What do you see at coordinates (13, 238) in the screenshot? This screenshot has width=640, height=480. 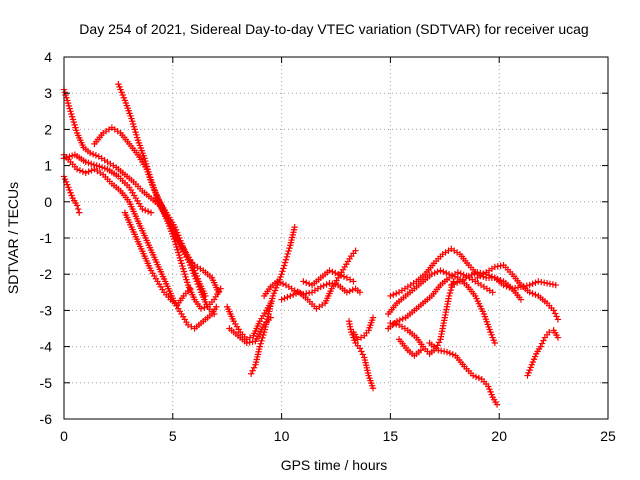 I see `y-axis-label: SDTVAR / TECUs` at bounding box center [13, 238].